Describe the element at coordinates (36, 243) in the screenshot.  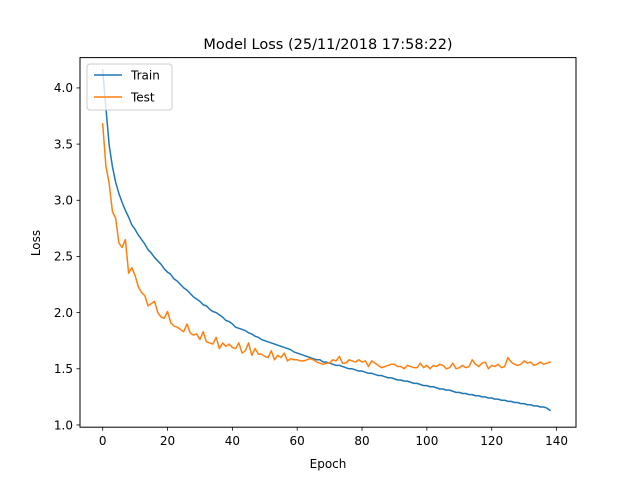
I see `y-axis-label: Loss` at that location.